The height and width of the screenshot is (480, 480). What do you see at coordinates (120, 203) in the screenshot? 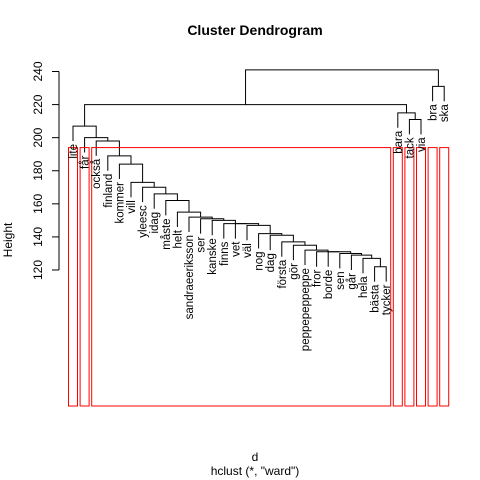
I see `leaf-label: kommer` at bounding box center [120, 203].